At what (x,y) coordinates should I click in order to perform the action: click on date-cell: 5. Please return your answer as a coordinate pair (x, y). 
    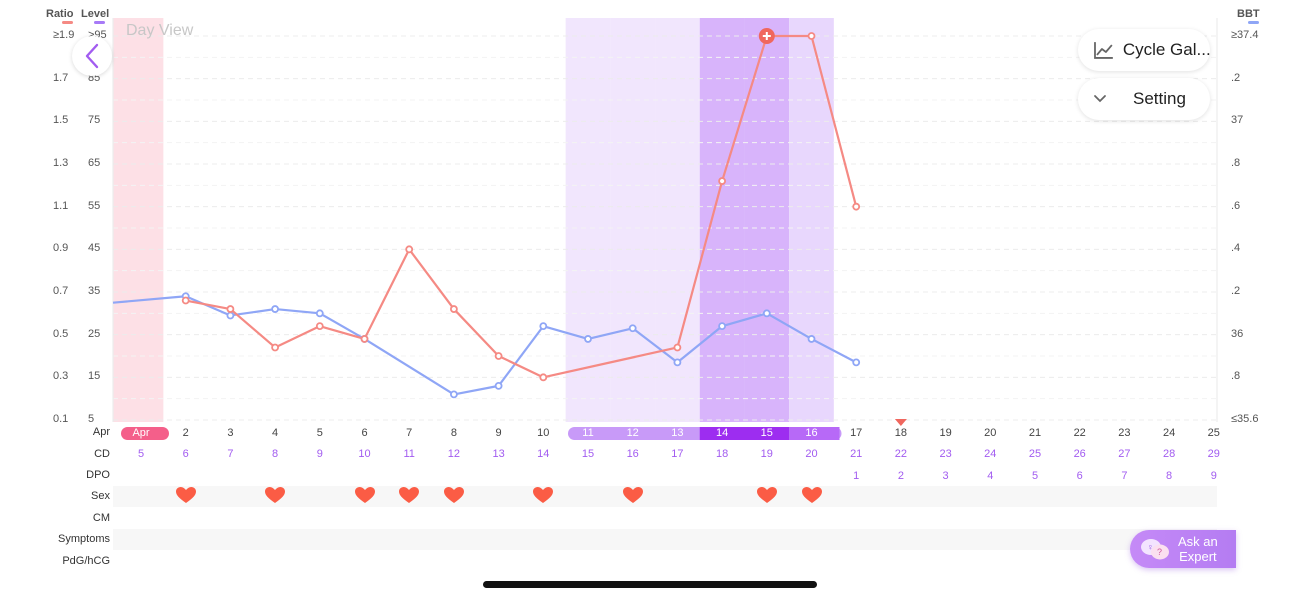
    Looking at the image, I should click on (319, 433).